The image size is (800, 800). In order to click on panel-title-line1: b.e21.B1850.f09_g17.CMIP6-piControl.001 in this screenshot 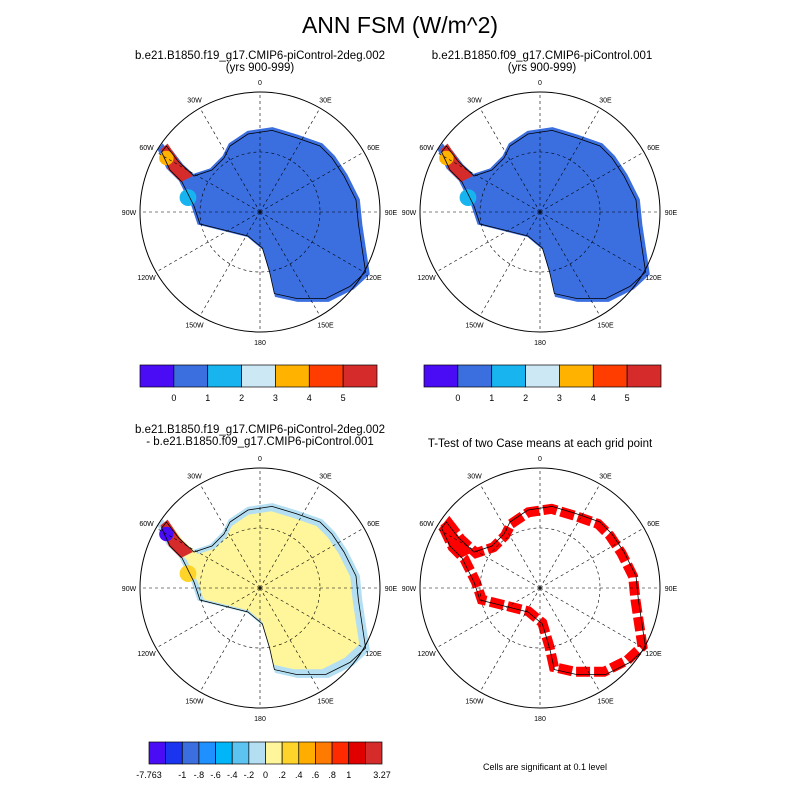, I will do `click(542, 56)`.